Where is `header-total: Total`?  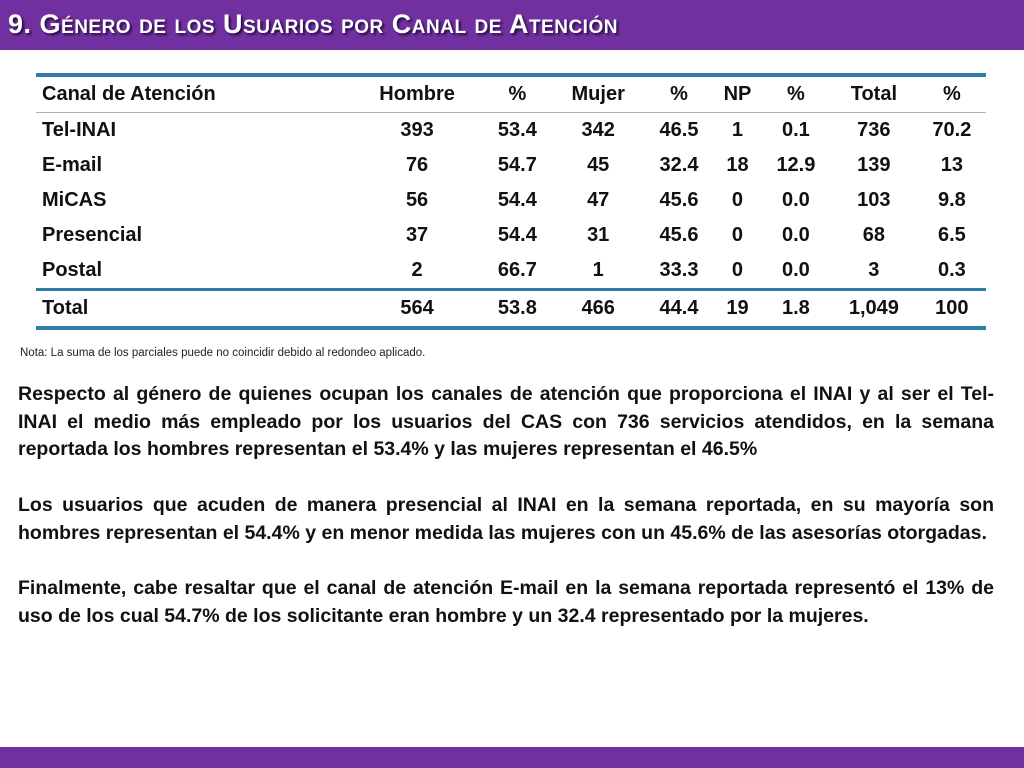 header-total: Total is located at coordinates (874, 94).